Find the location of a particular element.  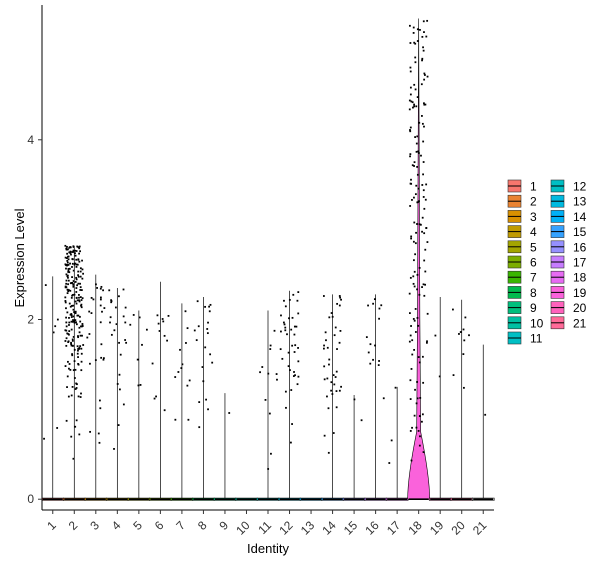

legend-label-3: 3 is located at coordinates (533, 217).